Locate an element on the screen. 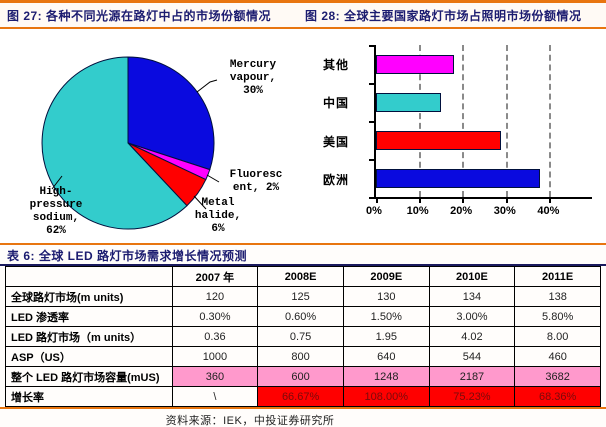  table-col-header-2009E: 2009E is located at coordinates (386, 276).